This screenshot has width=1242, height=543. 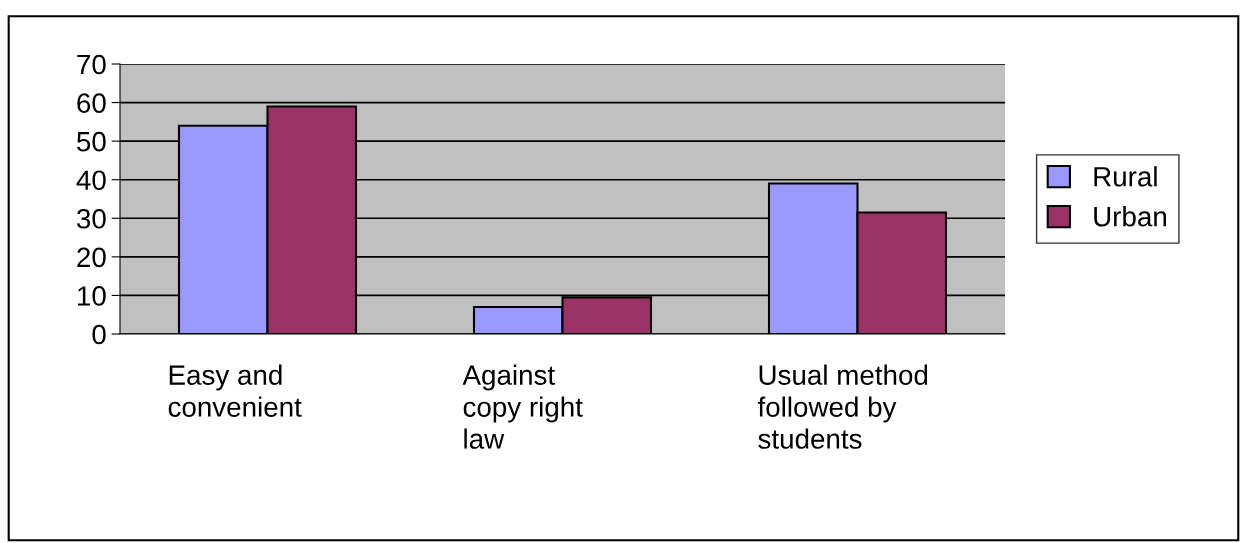 What do you see at coordinates (1125, 176) in the screenshot?
I see `legend-label: Rural` at bounding box center [1125, 176].